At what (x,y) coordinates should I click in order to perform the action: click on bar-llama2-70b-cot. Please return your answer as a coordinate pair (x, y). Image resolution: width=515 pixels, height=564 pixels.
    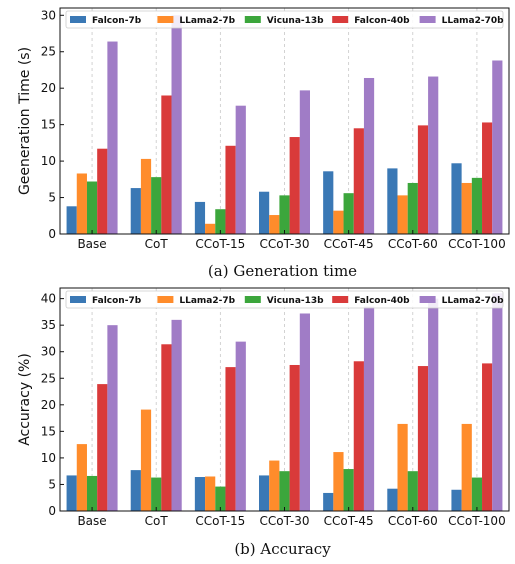
    Looking at the image, I should click on (176, 124).